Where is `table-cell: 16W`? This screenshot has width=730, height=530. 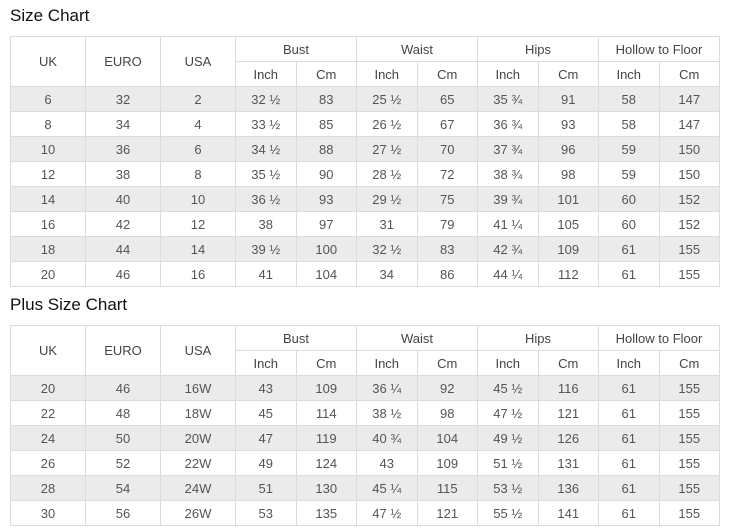 table-cell: 16W is located at coordinates (198, 388).